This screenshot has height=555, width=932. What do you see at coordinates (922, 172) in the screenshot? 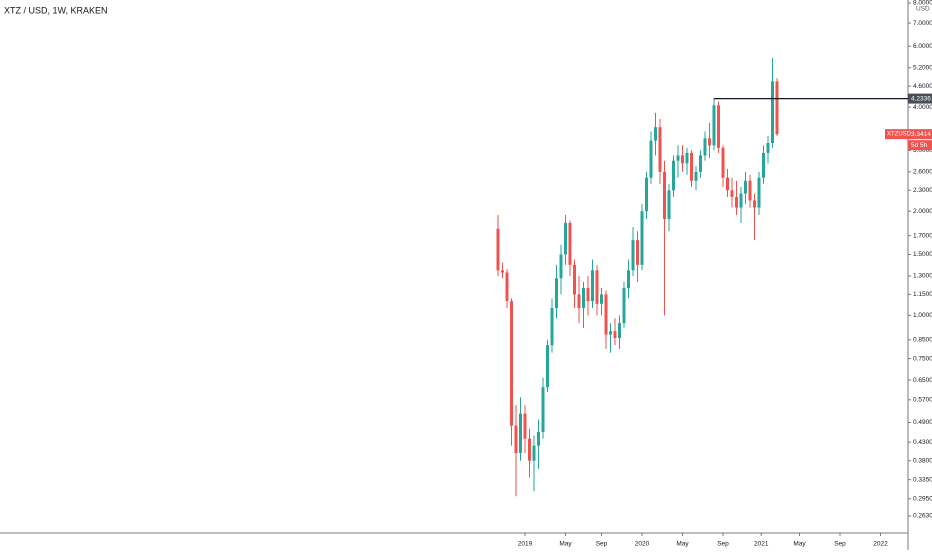
I see `y-tick-label: 2.6000` at bounding box center [922, 172].